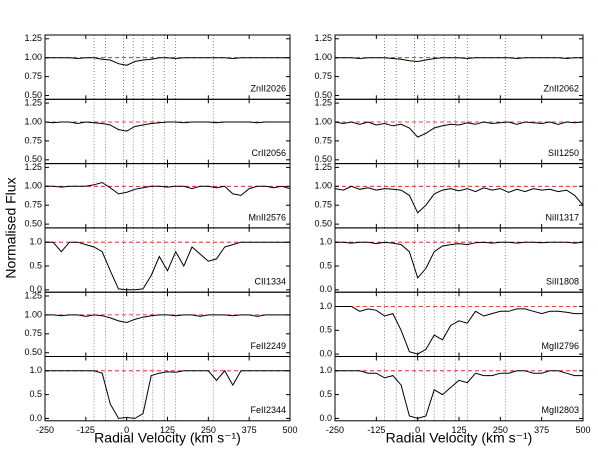 This screenshot has width=598, height=455. Describe the element at coordinates (563, 153) in the screenshot. I see `panel-label: SII1250` at that location.